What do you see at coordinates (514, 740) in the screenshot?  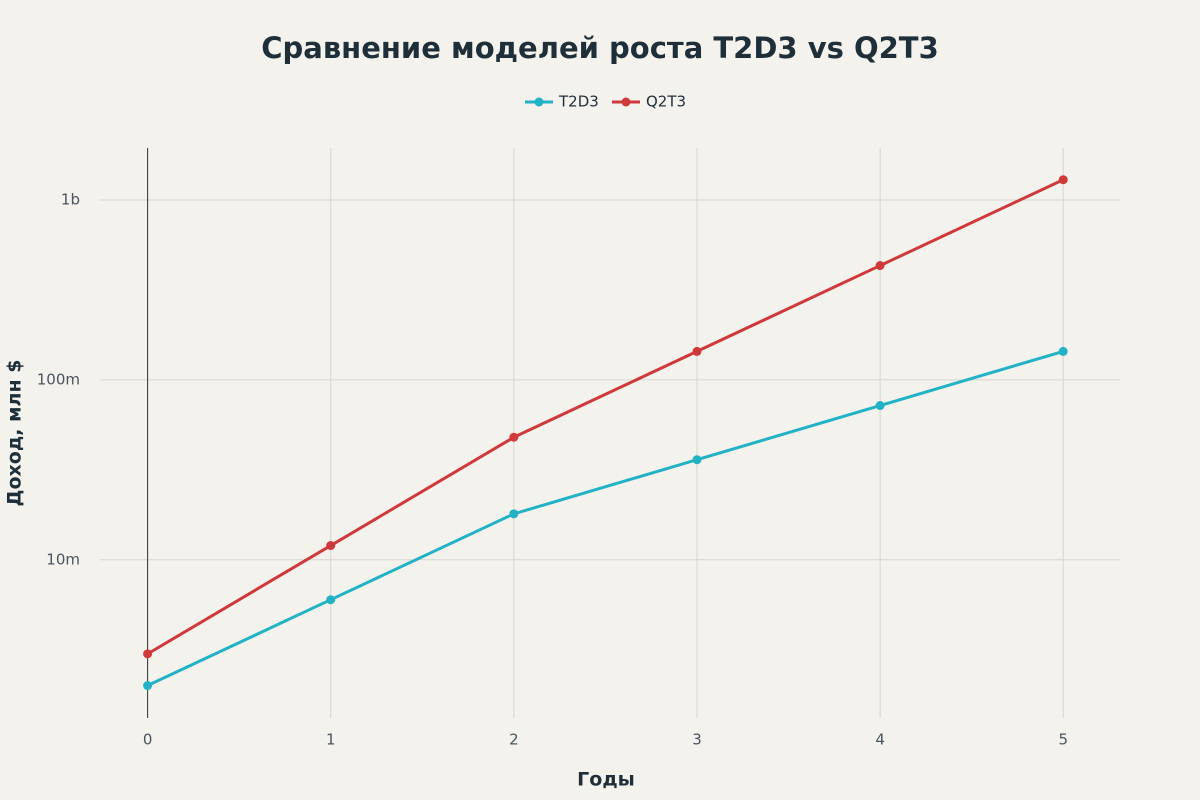 I see `x-tick-label: 2` at bounding box center [514, 740].